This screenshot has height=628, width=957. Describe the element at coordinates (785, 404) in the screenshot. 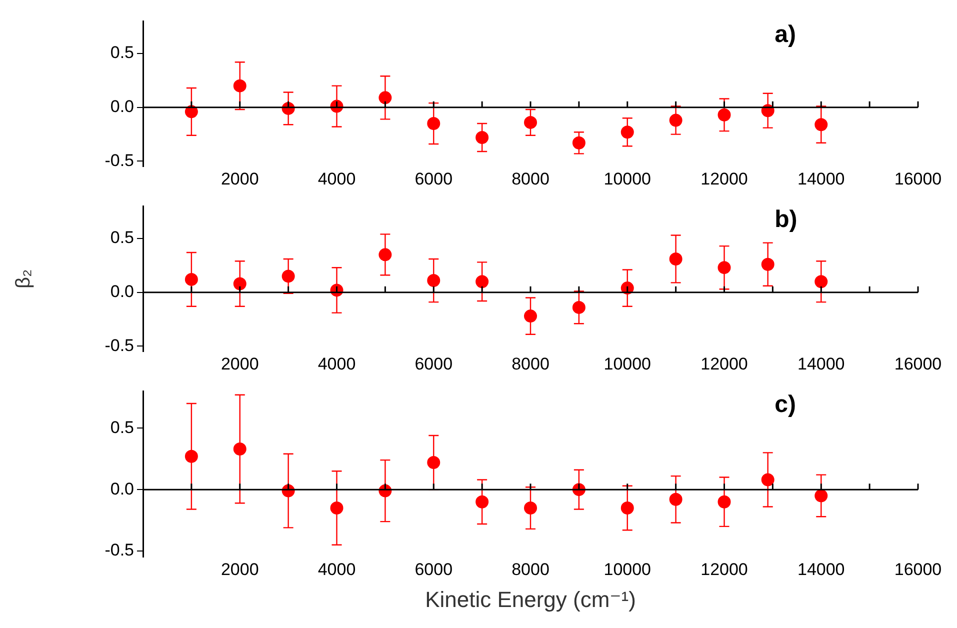

I see `chart-title: c)` at that location.